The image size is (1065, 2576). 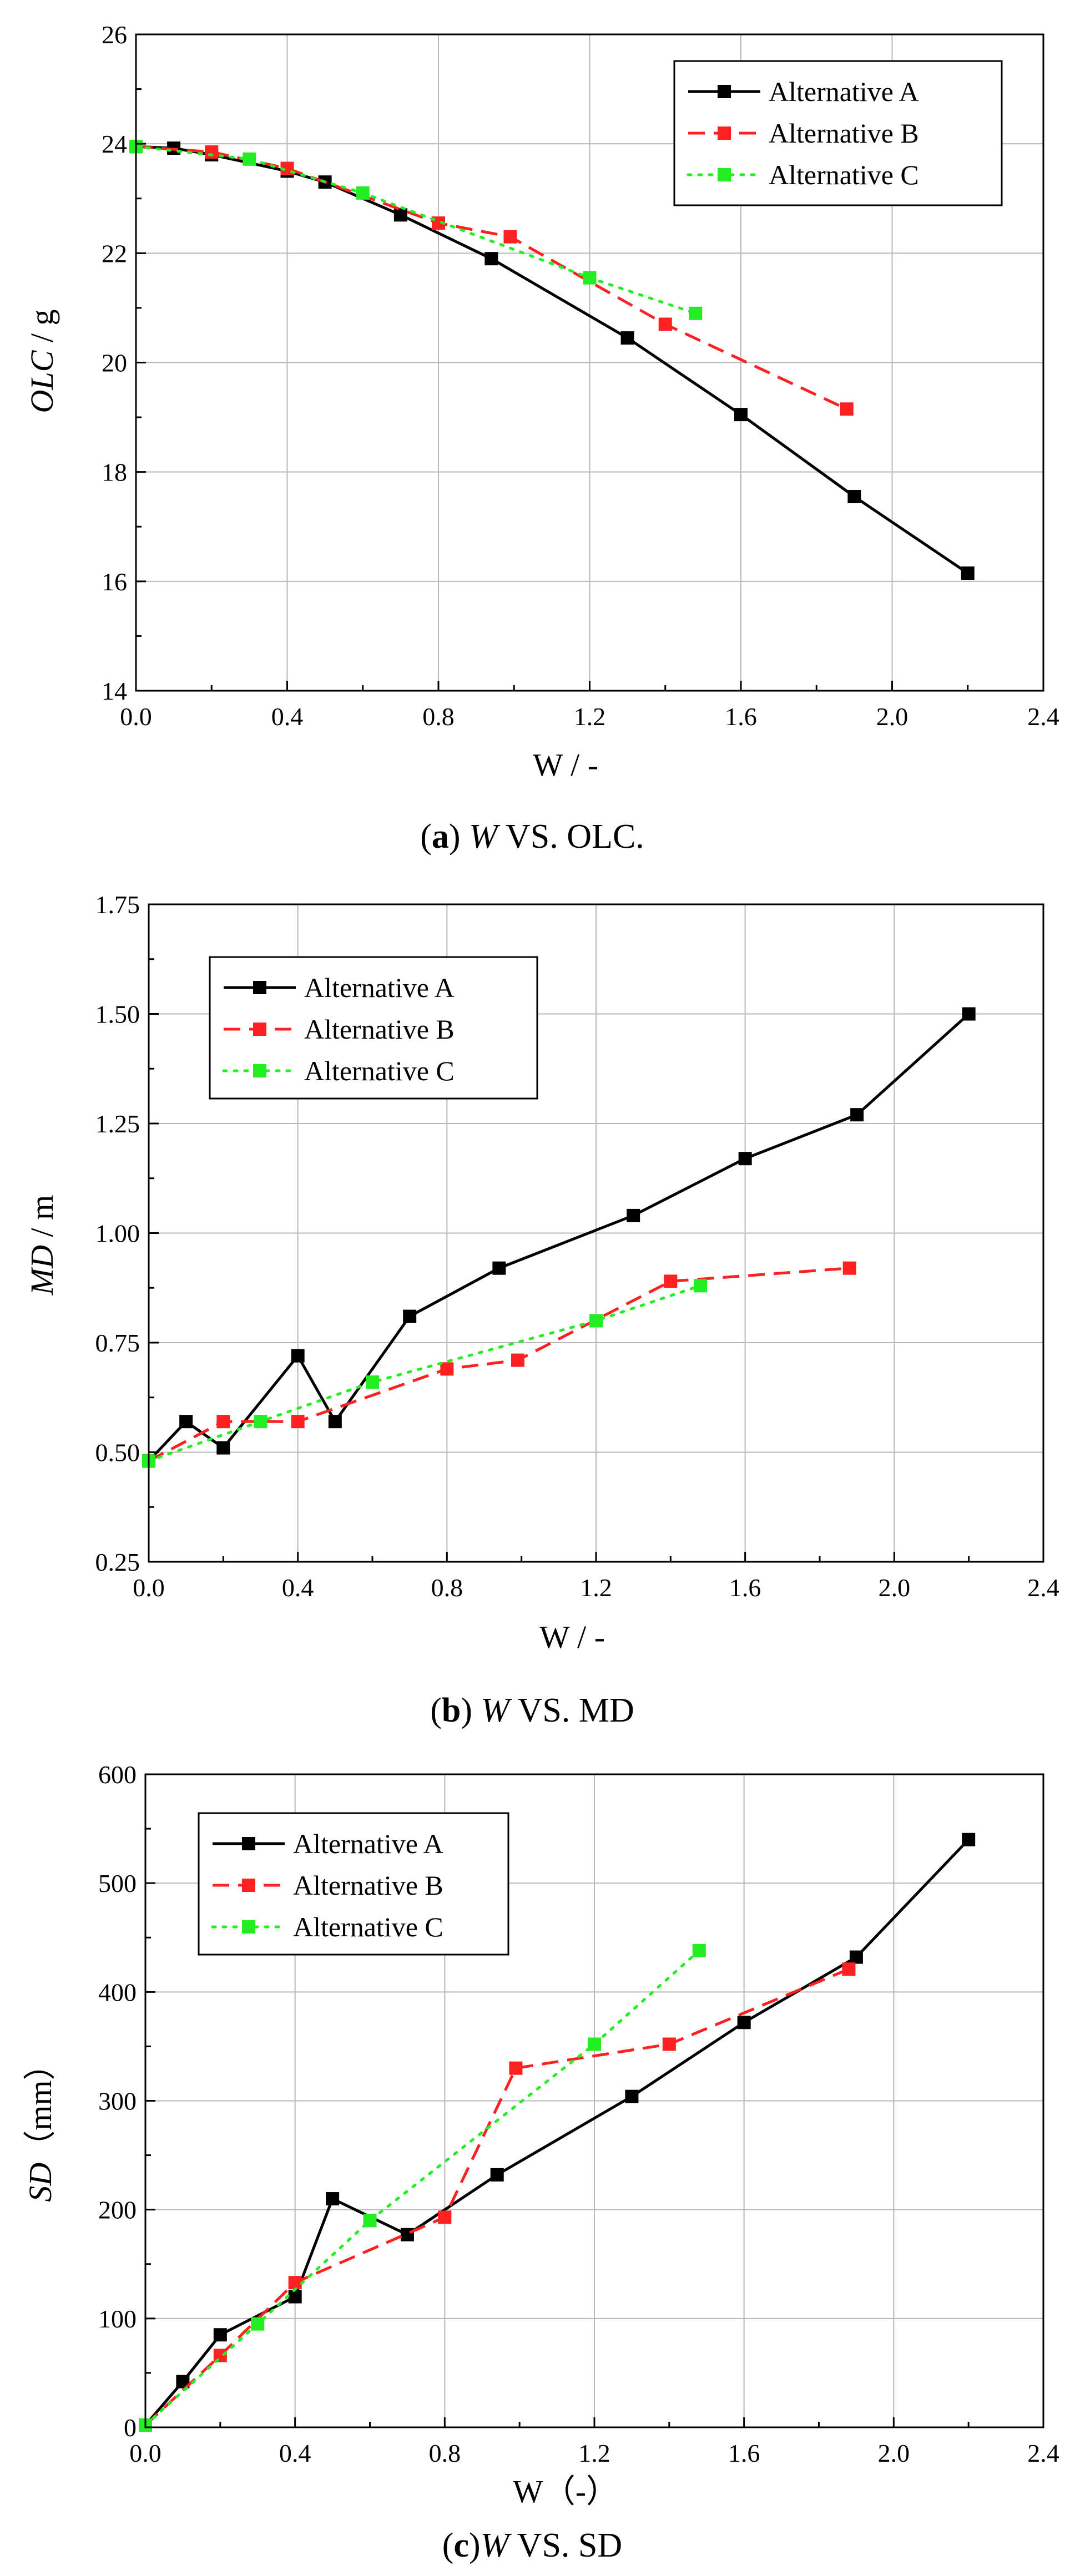 What do you see at coordinates (894, 2453) in the screenshot?
I see `panel-c-x-tick-label: 2.0` at bounding box center [894, 2453].